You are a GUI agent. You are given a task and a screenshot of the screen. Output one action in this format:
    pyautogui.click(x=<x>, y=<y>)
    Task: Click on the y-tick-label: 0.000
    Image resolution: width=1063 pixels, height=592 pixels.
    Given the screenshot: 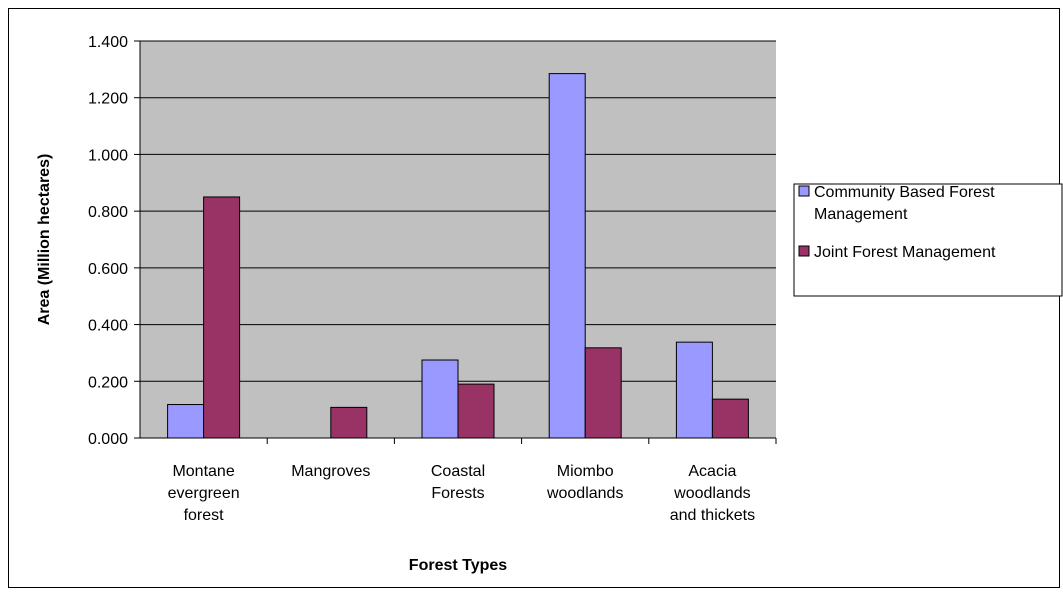 What is the action you would take?
    pyautogui.click(x=108, y=439)
    